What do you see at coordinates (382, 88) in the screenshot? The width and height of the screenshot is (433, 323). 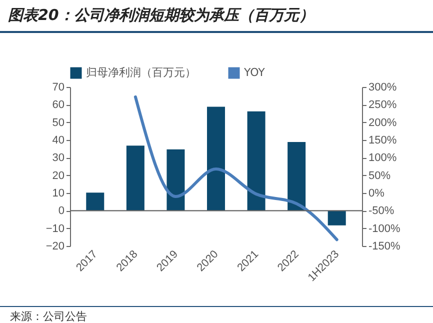 I see `y2-tick-label: 300%` at bounding box center [382, 88].